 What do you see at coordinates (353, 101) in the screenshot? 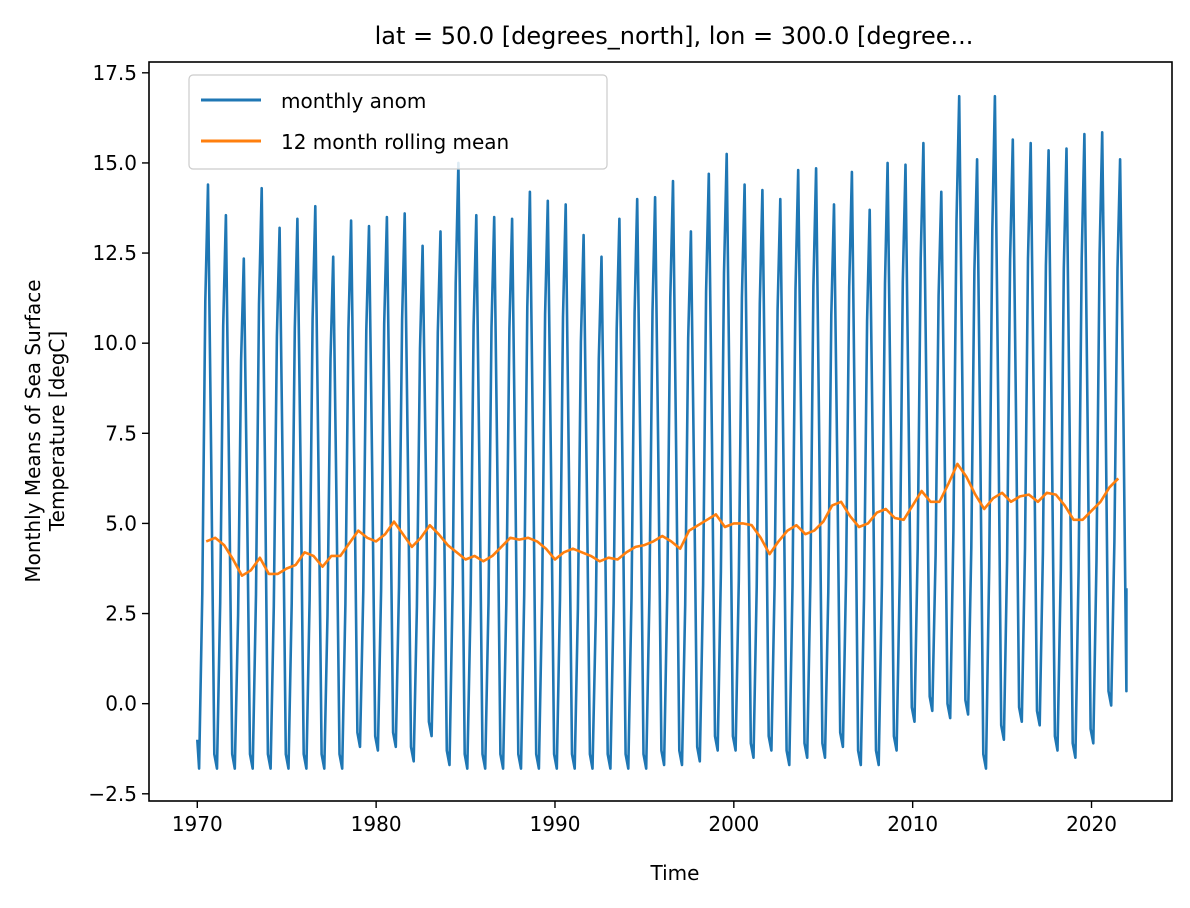
I see `legend-label-monthly-anom: monthly anom` at bounding box center [353, 101].